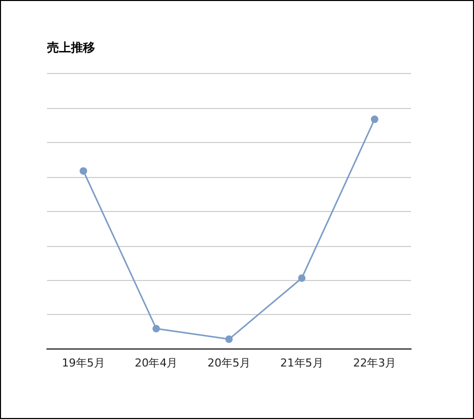 This screenshot has height=419, width=474. What do you see at coordinates (302, 363) in the screenshot?
I see `x-tick-label: 21年5月` at bounding box center [302, 363].